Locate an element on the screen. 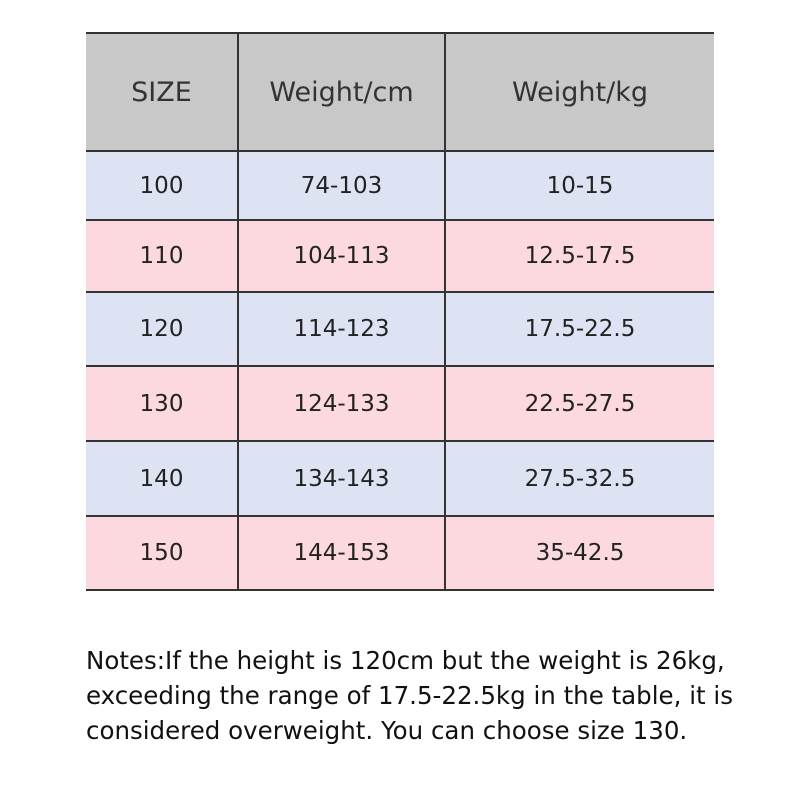  table-cell: 100 is located at coordinates (162, 186).